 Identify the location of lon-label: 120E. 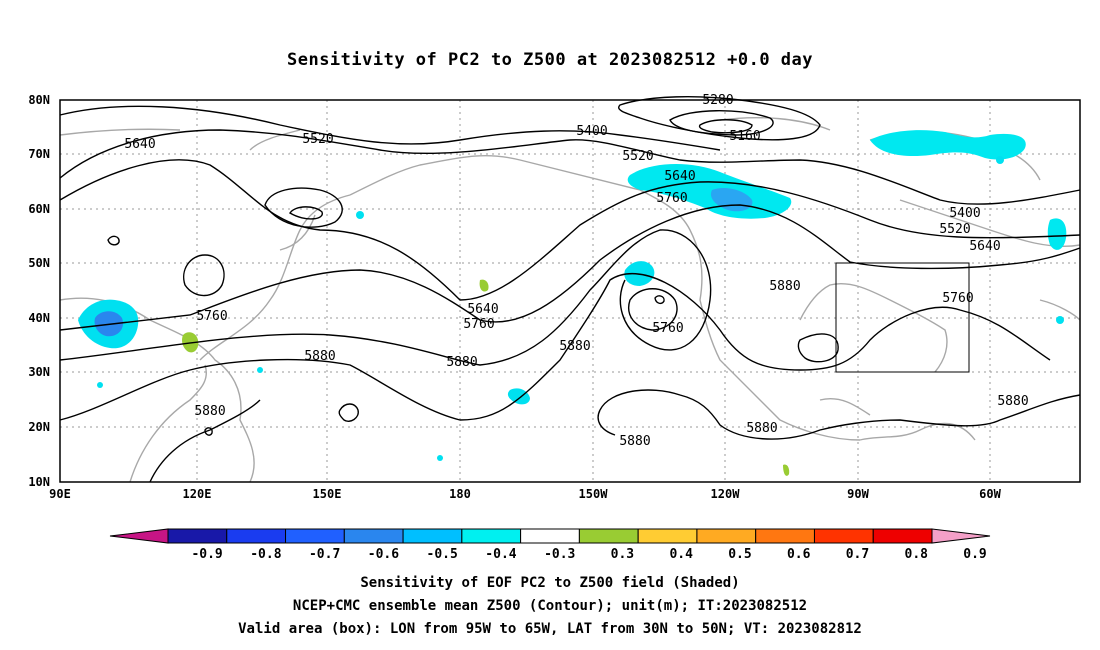
(197, 494).